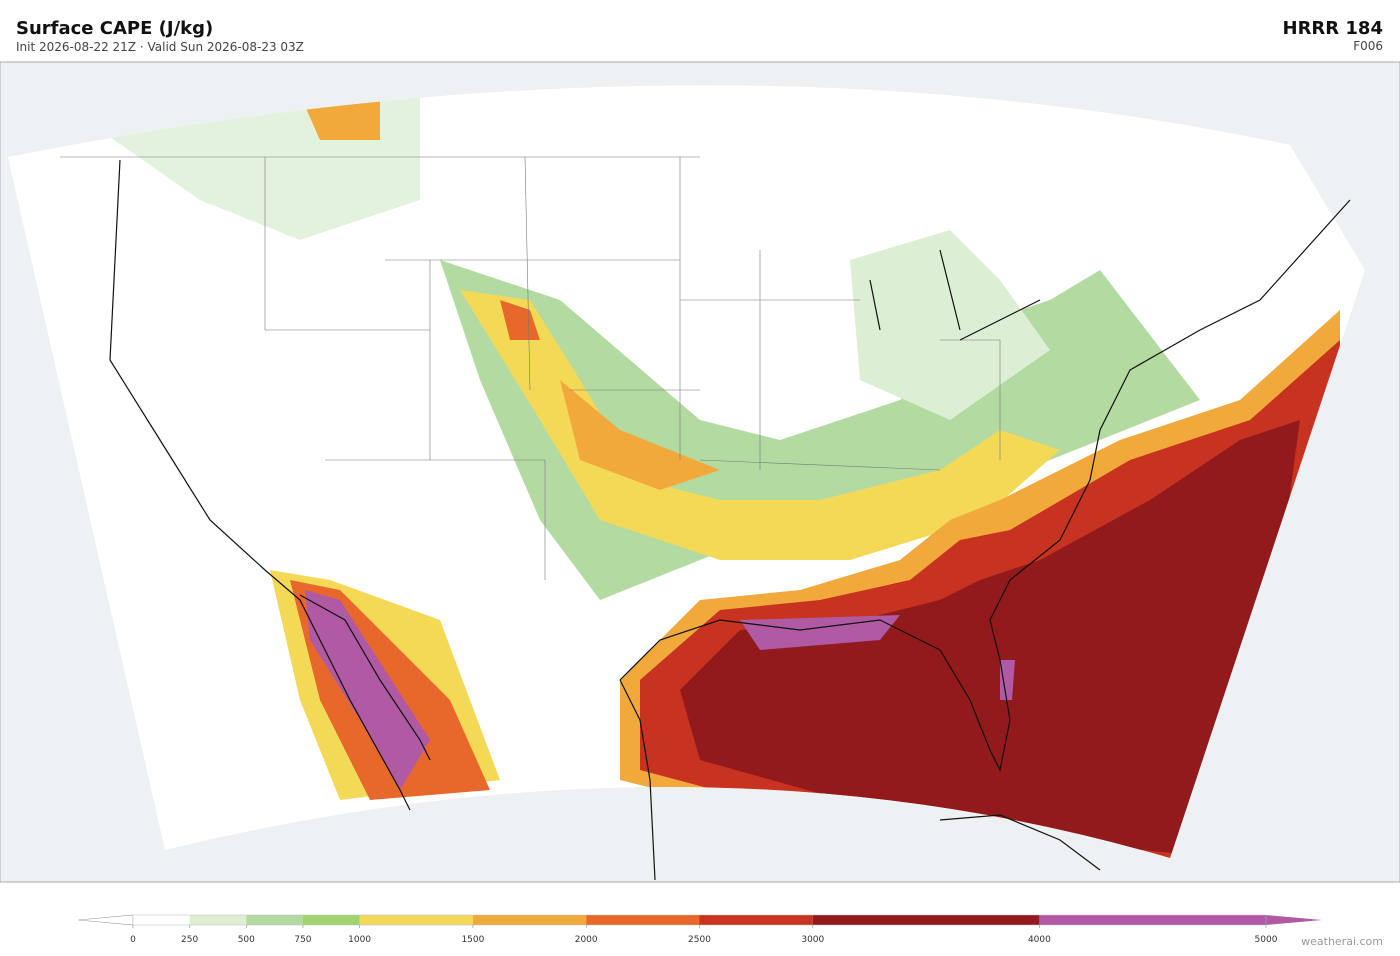 The height and width of the screenshot is (956, 1400). Describe the element at coordinates (472, 940) in the screenshot. I see `colorbar-tick-label: 1500` at that location.